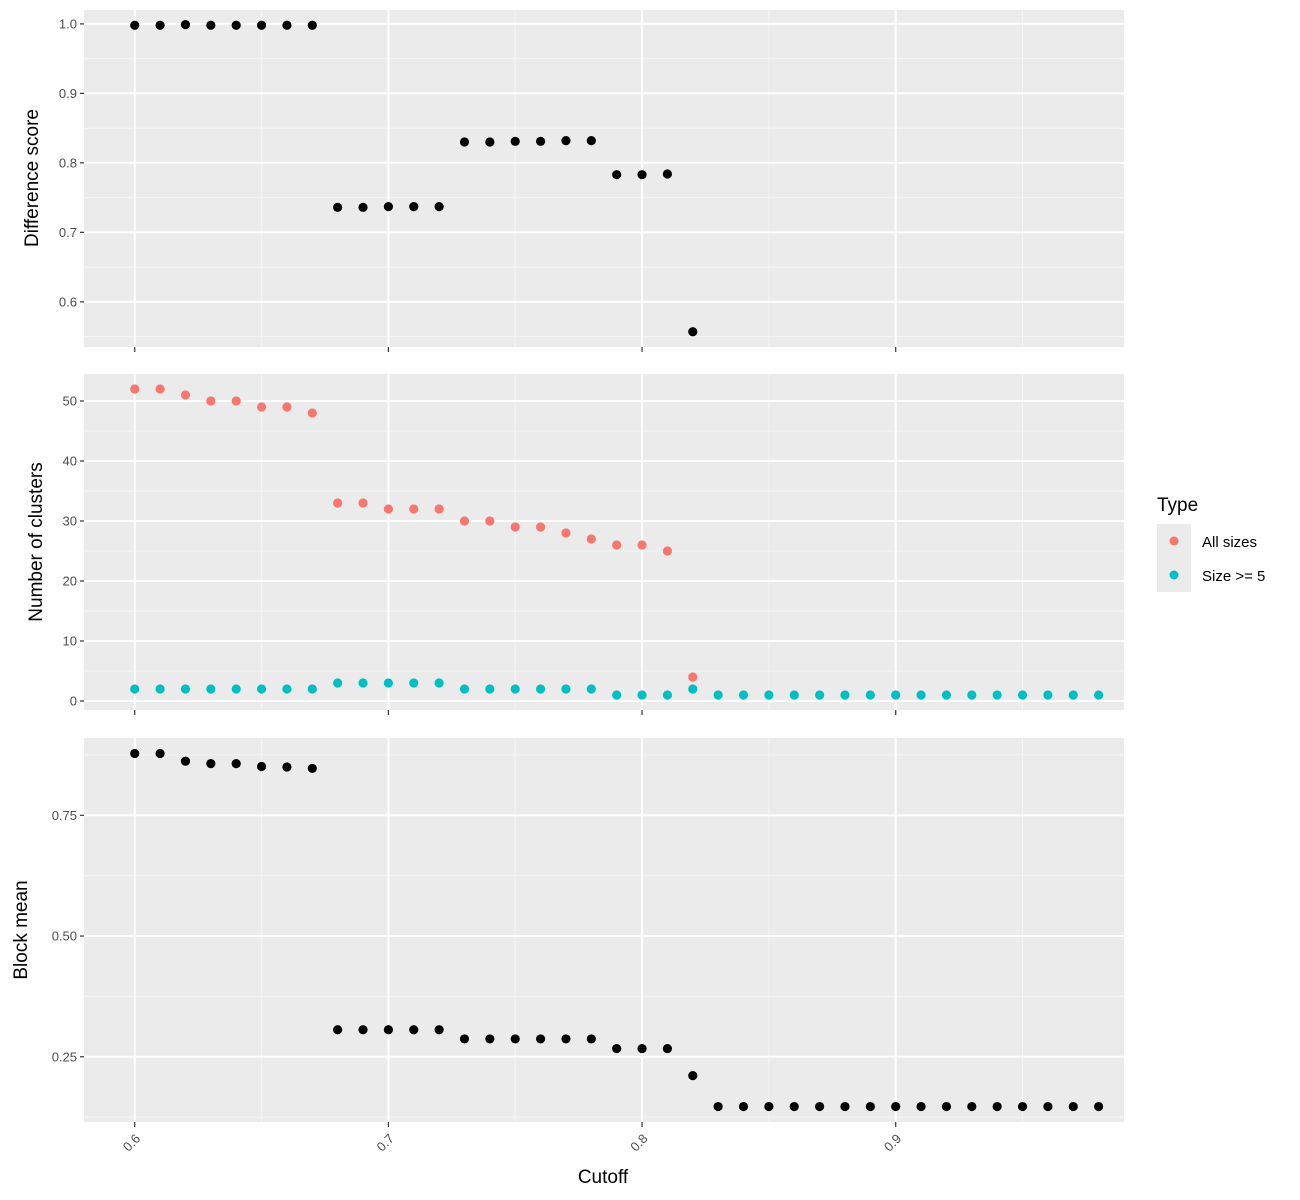 This screenshot has height=1200, width=1300. Describe the element at coordinates (68, 162) in the screenshot. I see `difference-score-y-tick-label: 0.8` at that location.